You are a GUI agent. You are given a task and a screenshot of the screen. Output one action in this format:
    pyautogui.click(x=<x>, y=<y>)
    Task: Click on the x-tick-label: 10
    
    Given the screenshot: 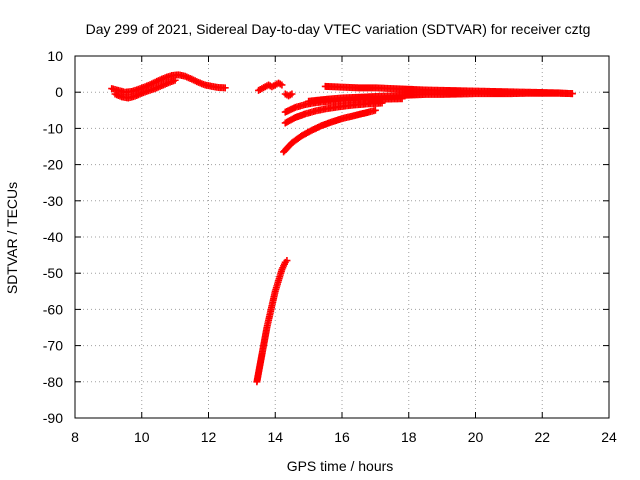 What is the action you would take?
    pyautogui.click(x=142, y=437)
    